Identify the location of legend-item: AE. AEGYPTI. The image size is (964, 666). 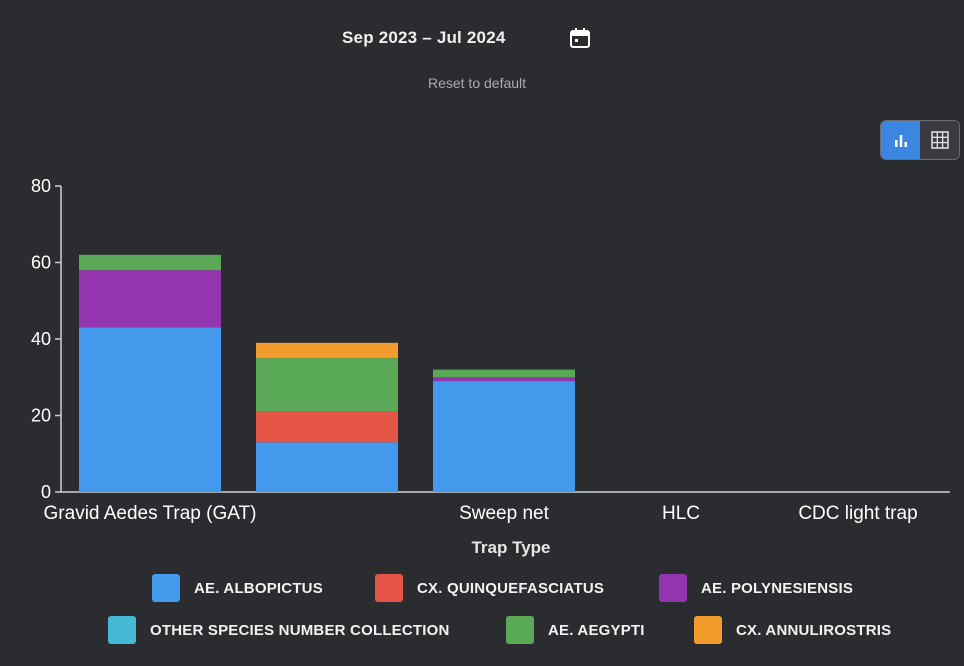
(575, 630).